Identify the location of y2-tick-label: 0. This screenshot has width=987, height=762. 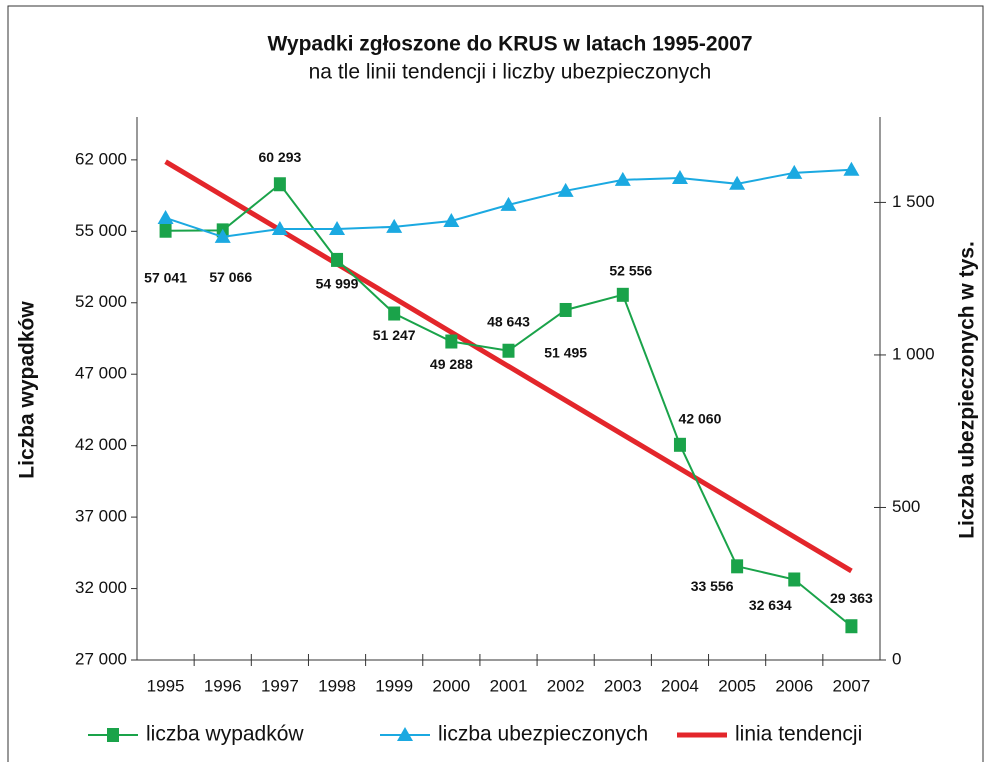
(896, 658).